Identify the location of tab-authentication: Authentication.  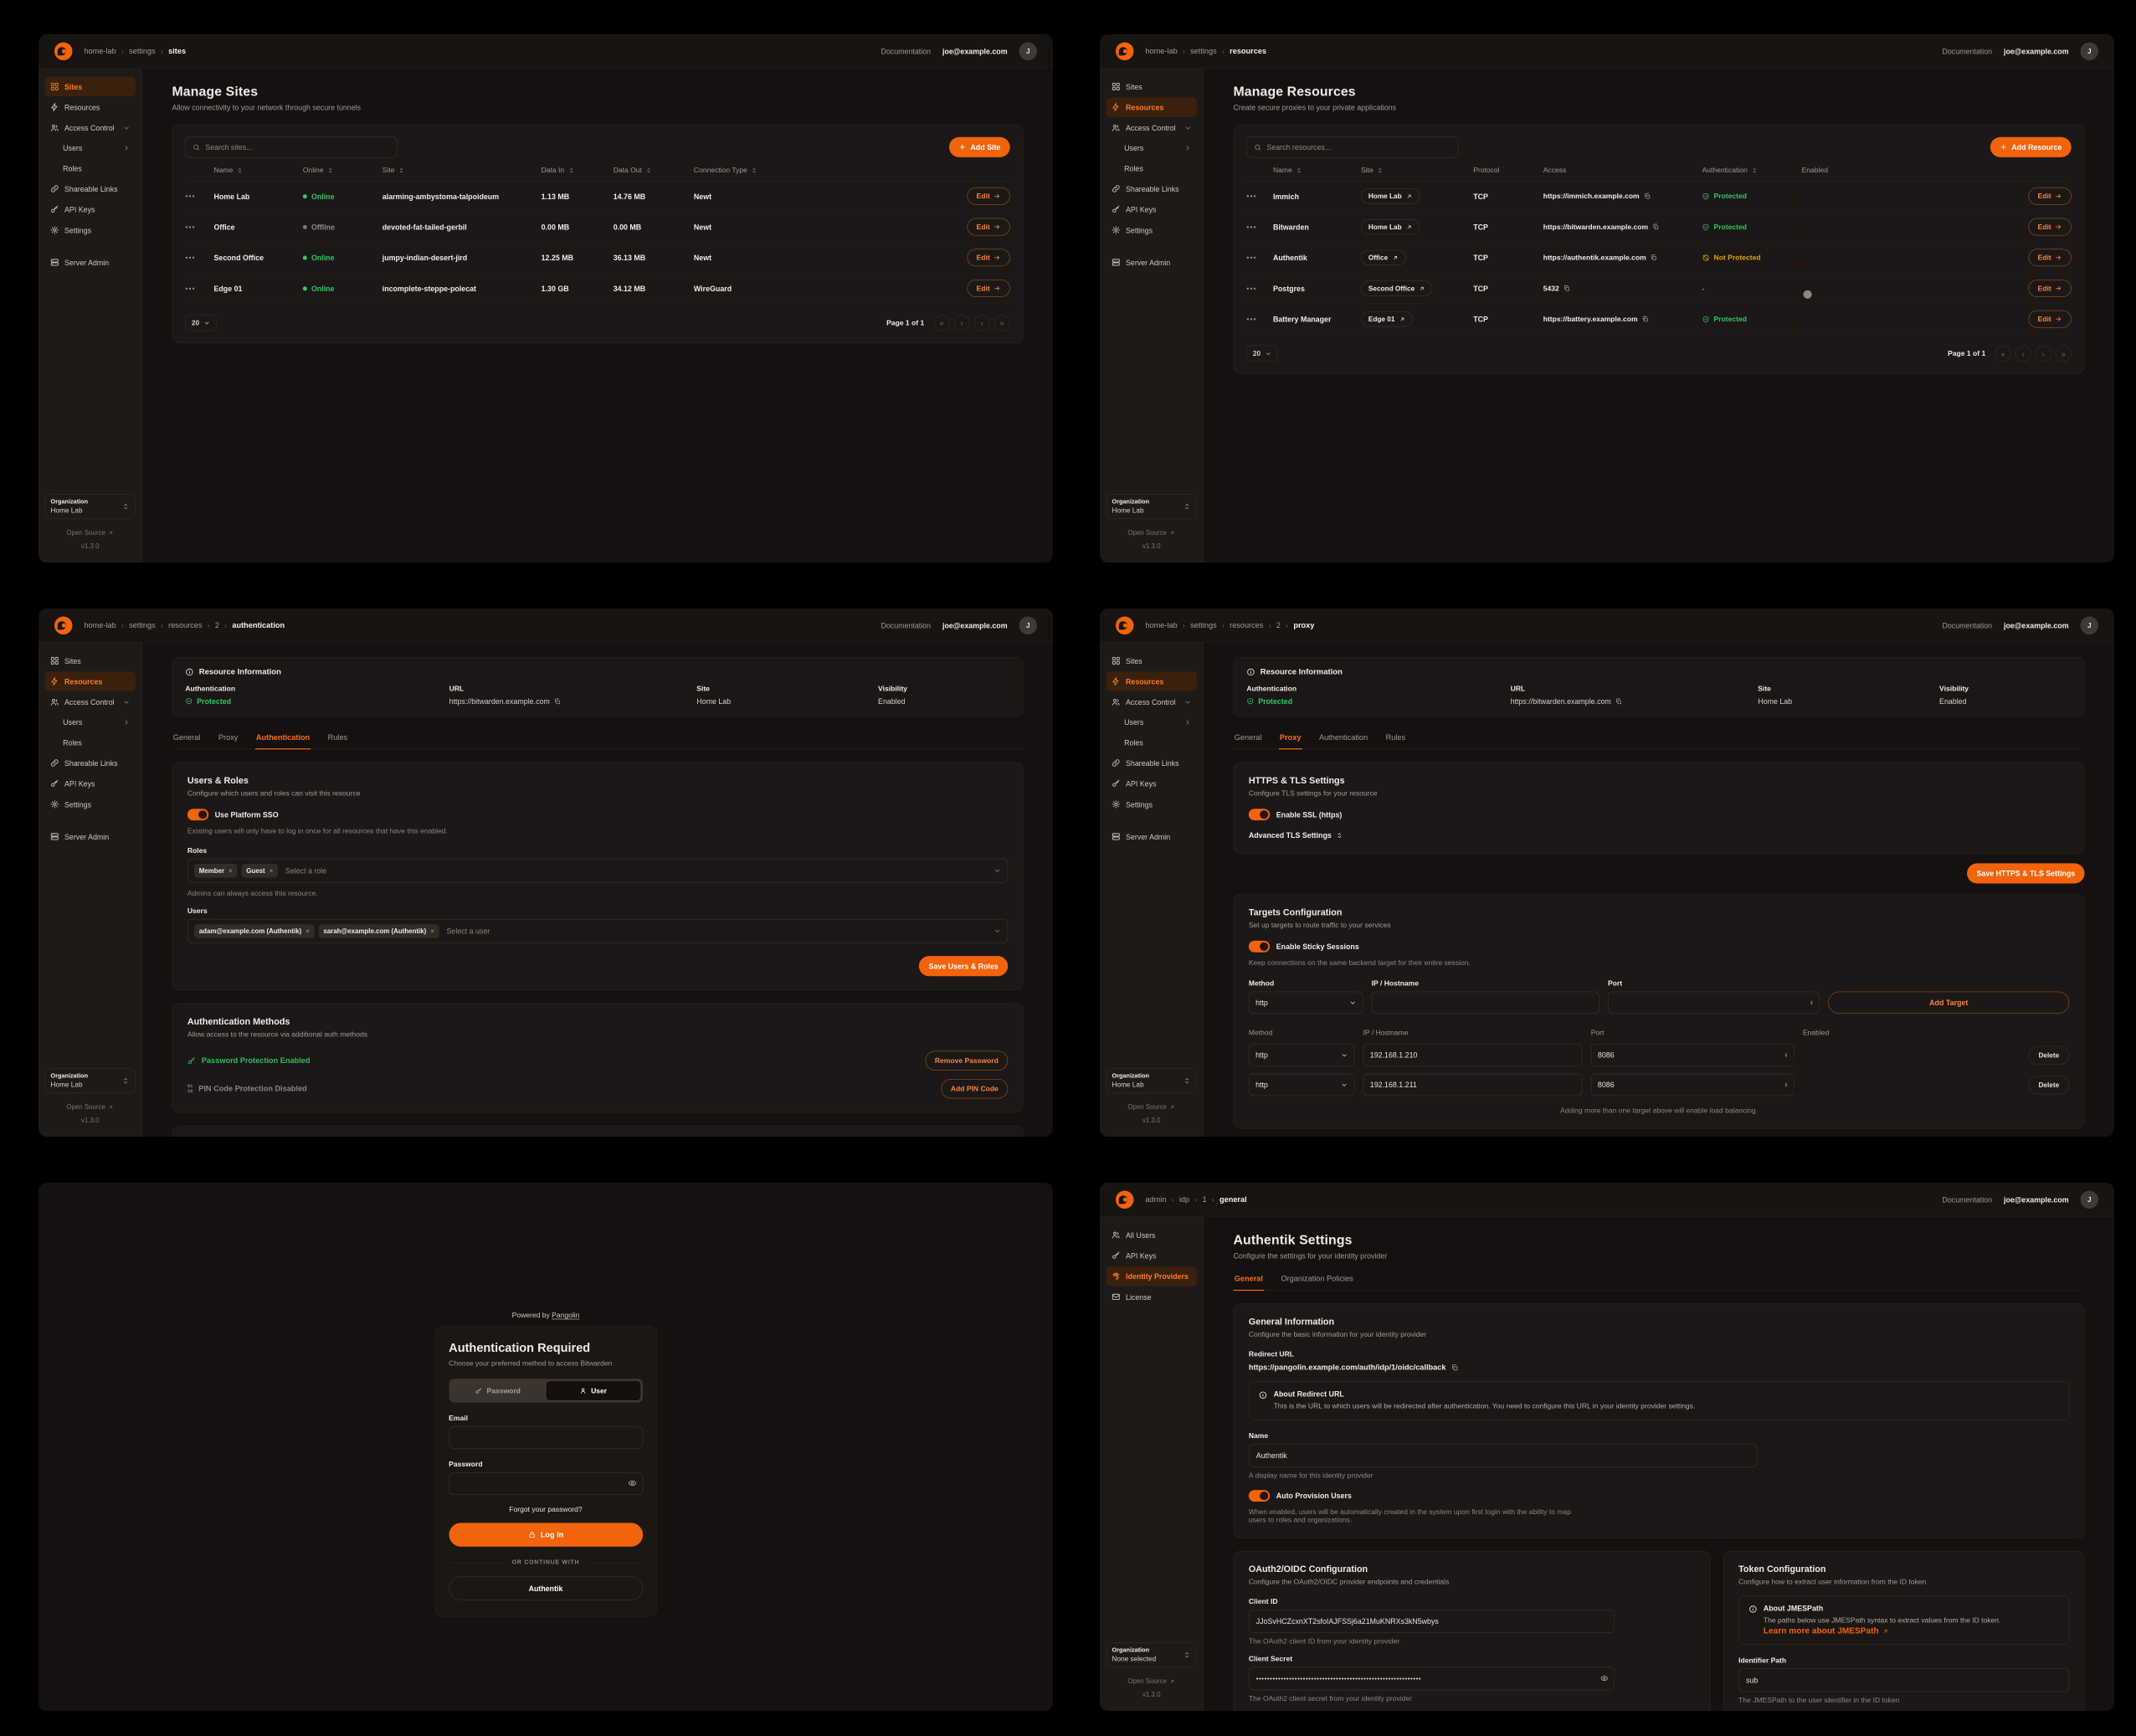
(1343, 737).